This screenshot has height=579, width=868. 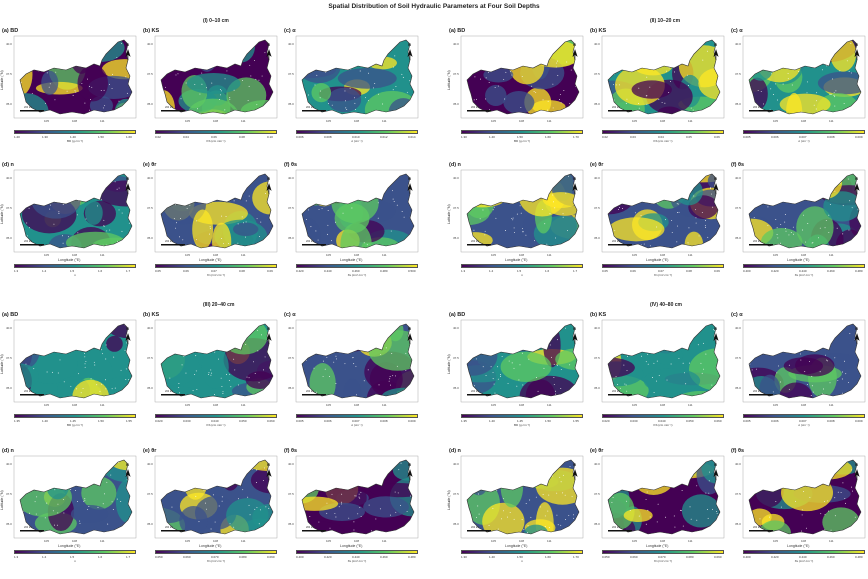 What do you see at coordinates (17, 137) in the screenshot?
I see `colorbar-tick: 1.20` at bounding box center [17, 137].